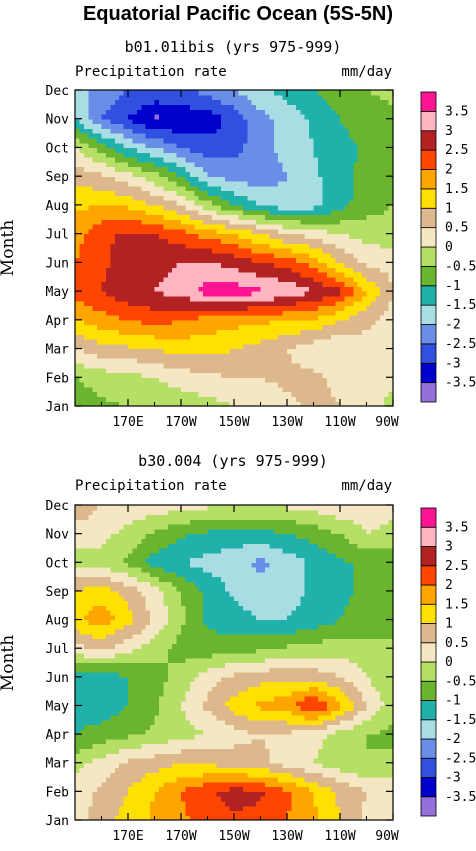  Describe the element at coordinates (58, 177) in the screenshot. I see `month-label: Sep` at that location.